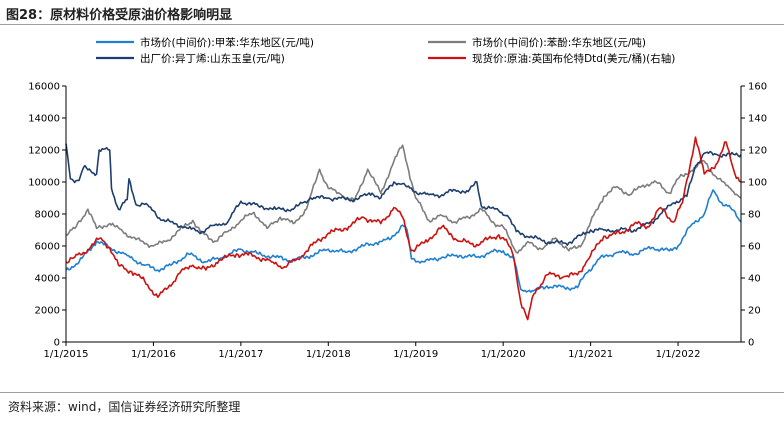  I want to click on x-tick-label: 1/1/2019, so click(415, 354).